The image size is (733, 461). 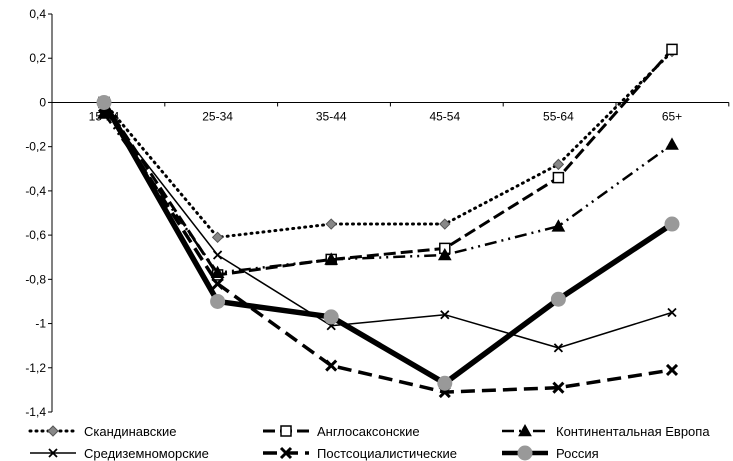 I want to click on legend-label: Континентальная Европа, so click(x=633, y=431).